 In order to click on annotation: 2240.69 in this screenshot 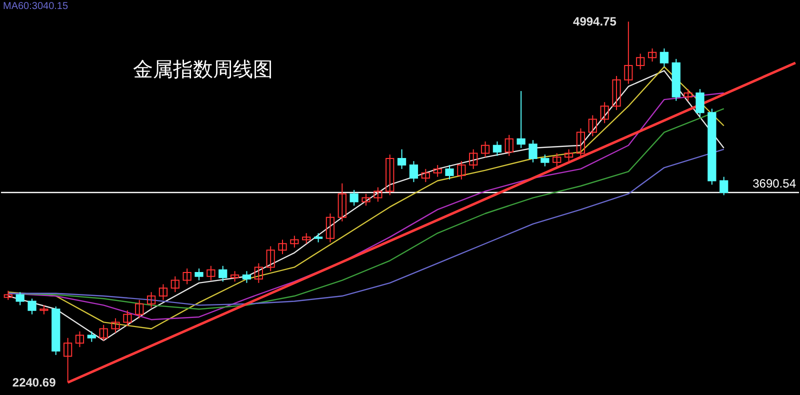, I will do `click(34, 382)`.